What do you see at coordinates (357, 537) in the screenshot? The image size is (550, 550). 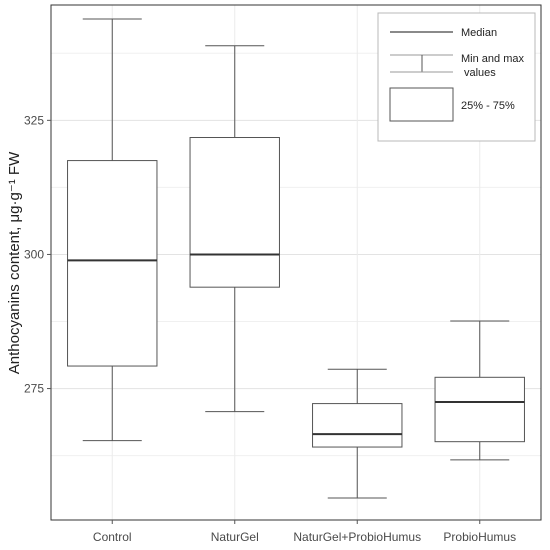 I see `x-tick-label: NaturGel+ProbioHumus` at bounding box center [357, 537].